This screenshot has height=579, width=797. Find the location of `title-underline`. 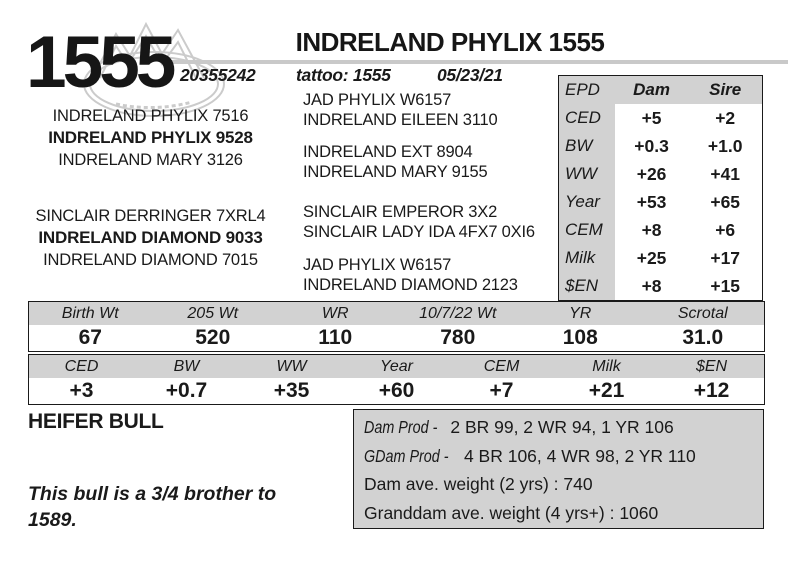

title-underline is located at coordinates (477, 62).